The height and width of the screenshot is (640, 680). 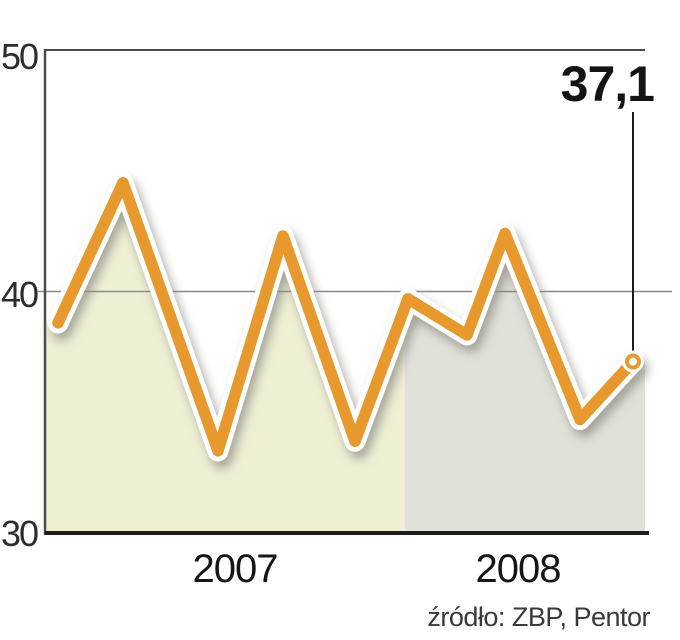 I want to click on y-axis-tick-50: 50, so click(x=19, y=56).